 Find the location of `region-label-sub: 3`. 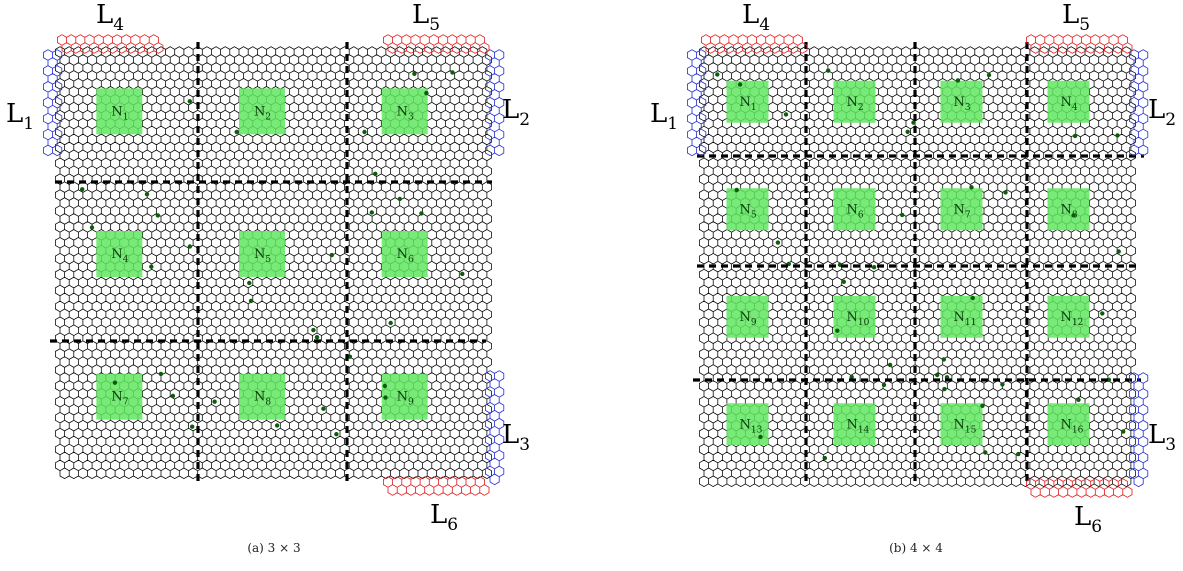

region-label-sub: 3 is located at coordinates (411, 117).